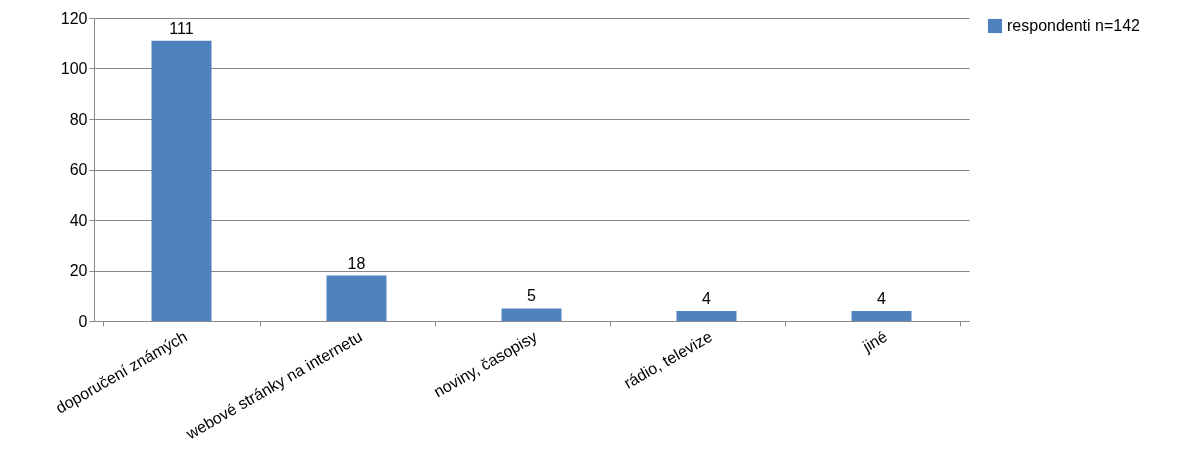 The height and width of the screenshot is (463, 1196). Describe the element at coordinates (875, 341) in the screenshot. I see `x-tick-label: jiné` at that location.